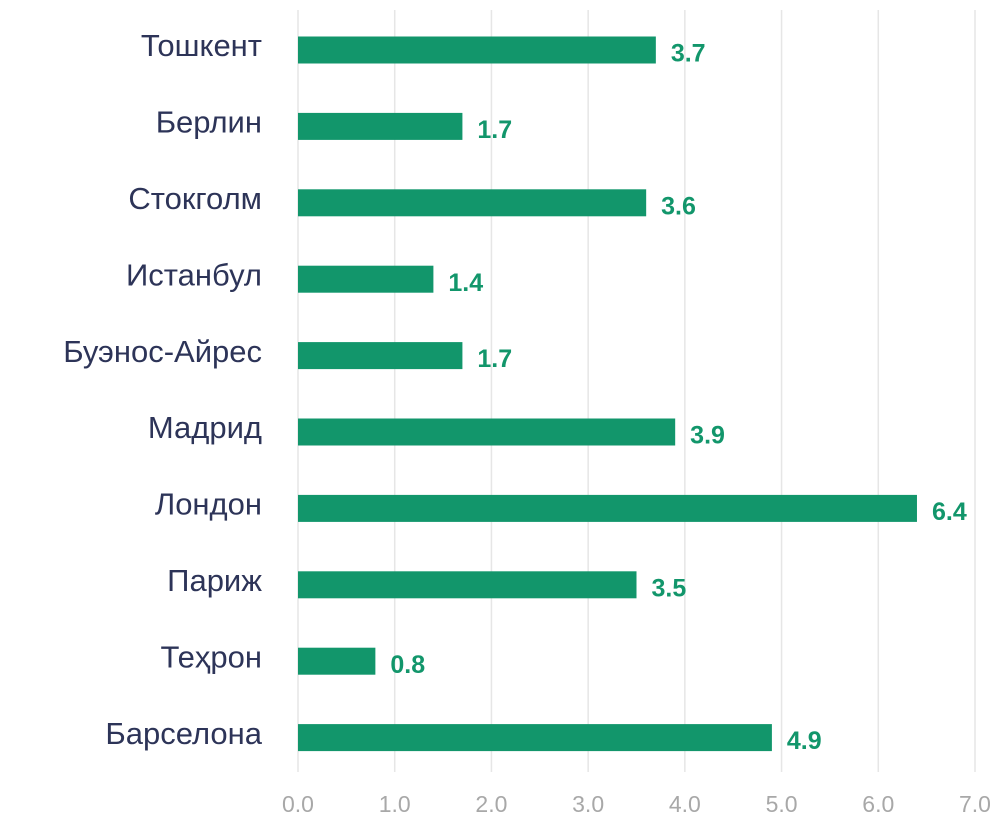 The width and height of the screenshot is (997, 819). I want to click on value-label: 3.7, so click(688, 54).